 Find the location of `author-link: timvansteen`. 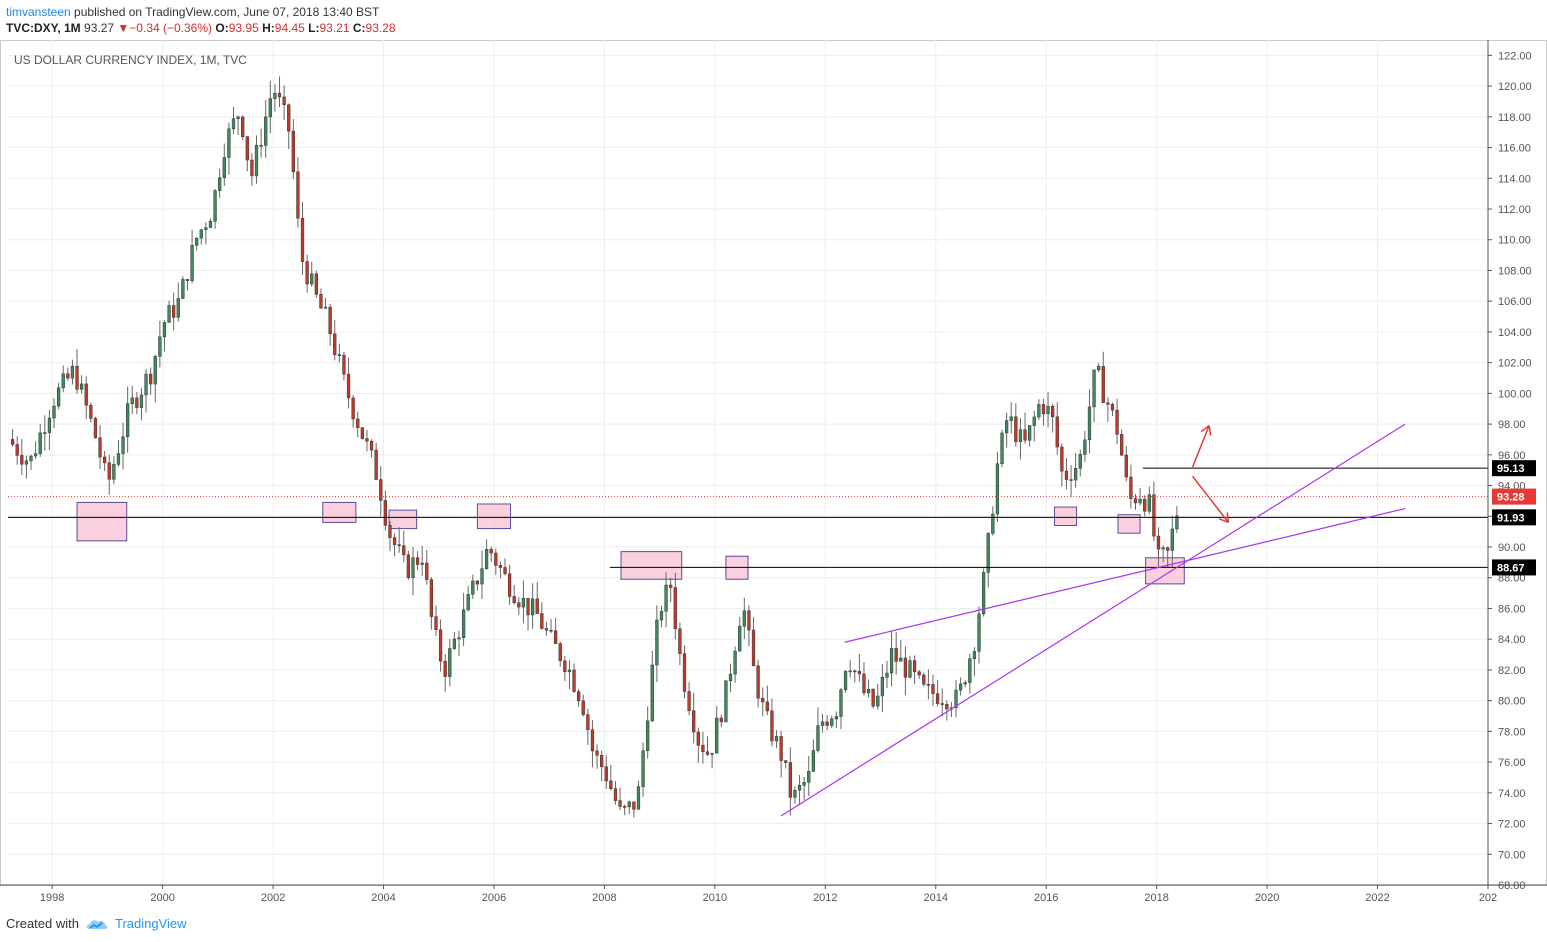

author-link: timvansteen is located at coordinates (38, 12).